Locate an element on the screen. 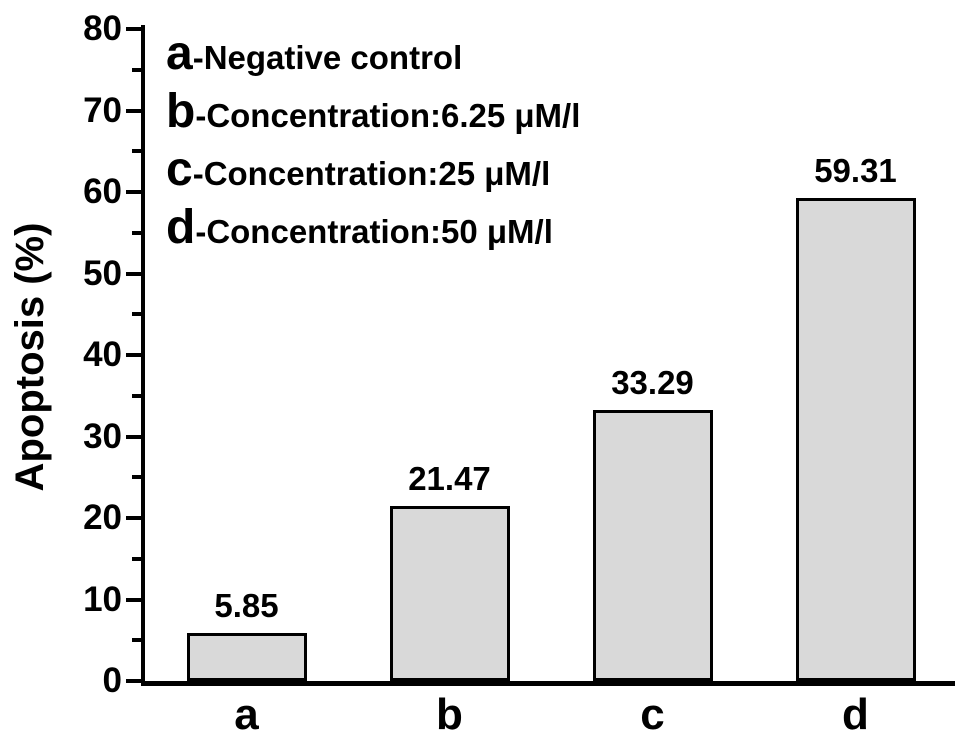  legend-text: -Concentration:6.25 μM/l is located at coordinates (388, 115).